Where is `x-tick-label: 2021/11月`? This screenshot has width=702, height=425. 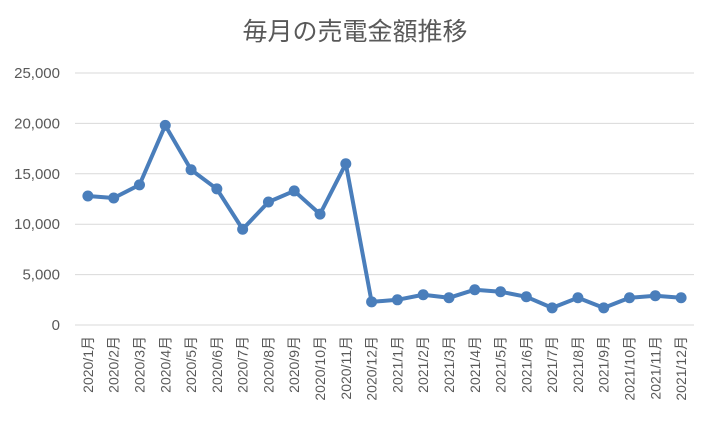
x-tick-label: 2021/11月 is located at coordinates (655, 368).